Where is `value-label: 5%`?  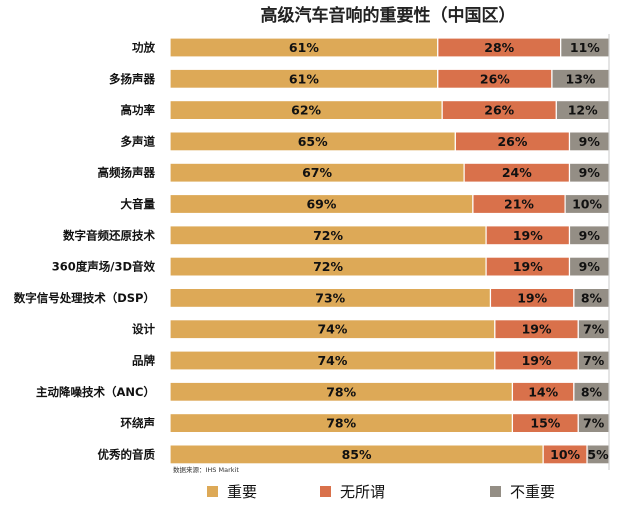
value-label: 5% is located at coordinates (598, 454).